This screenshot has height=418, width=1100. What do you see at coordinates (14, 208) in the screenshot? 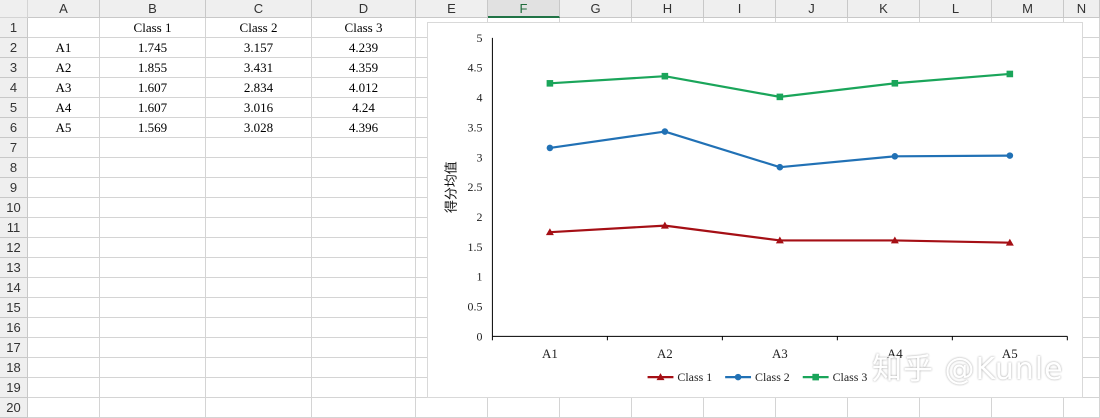
I see `row-header-10: 10` at bounding box center [14, 208].